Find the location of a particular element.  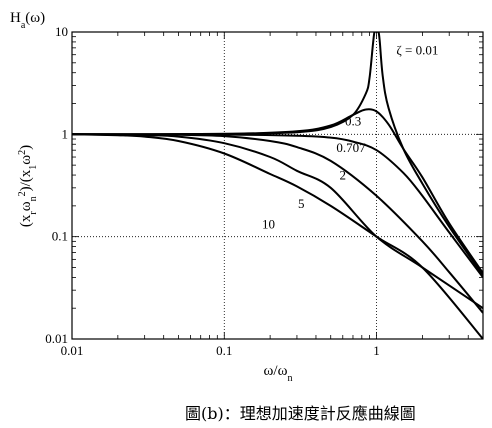

x-tick-label: 0.01 is located at coordinates (72, 350).